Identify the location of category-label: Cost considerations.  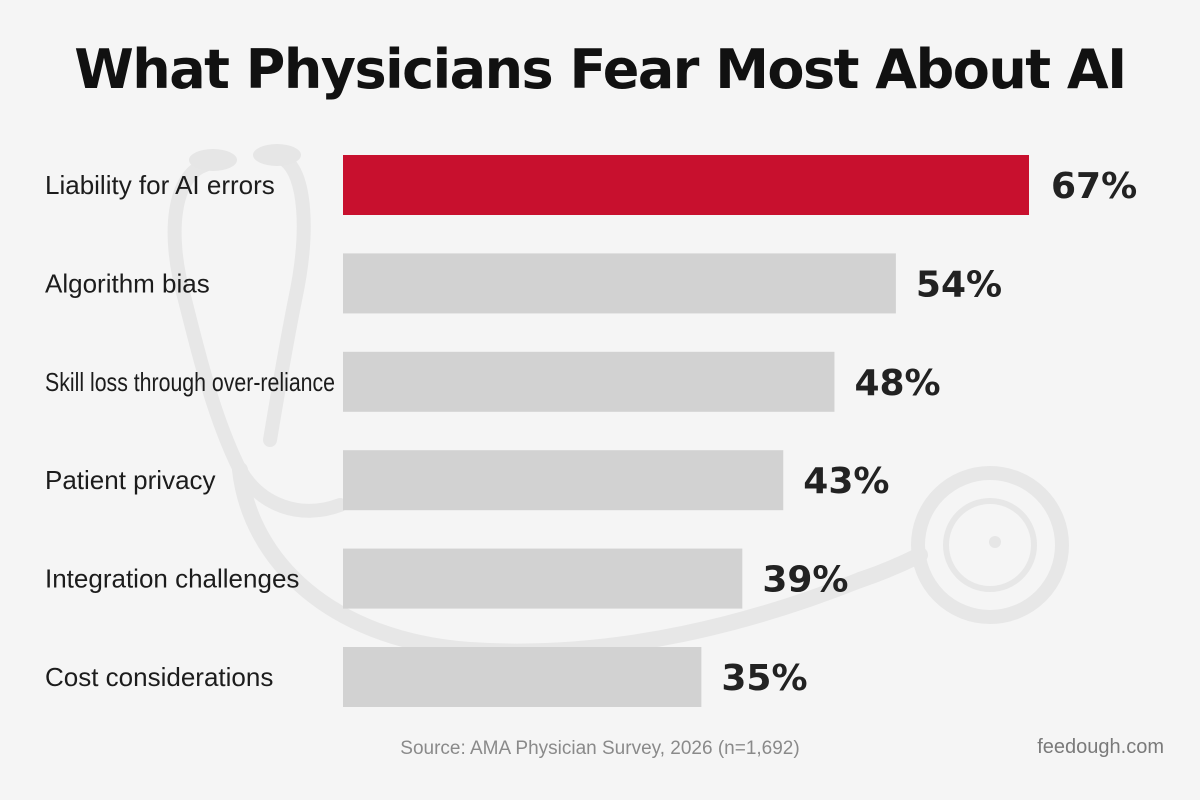
(159, 677).